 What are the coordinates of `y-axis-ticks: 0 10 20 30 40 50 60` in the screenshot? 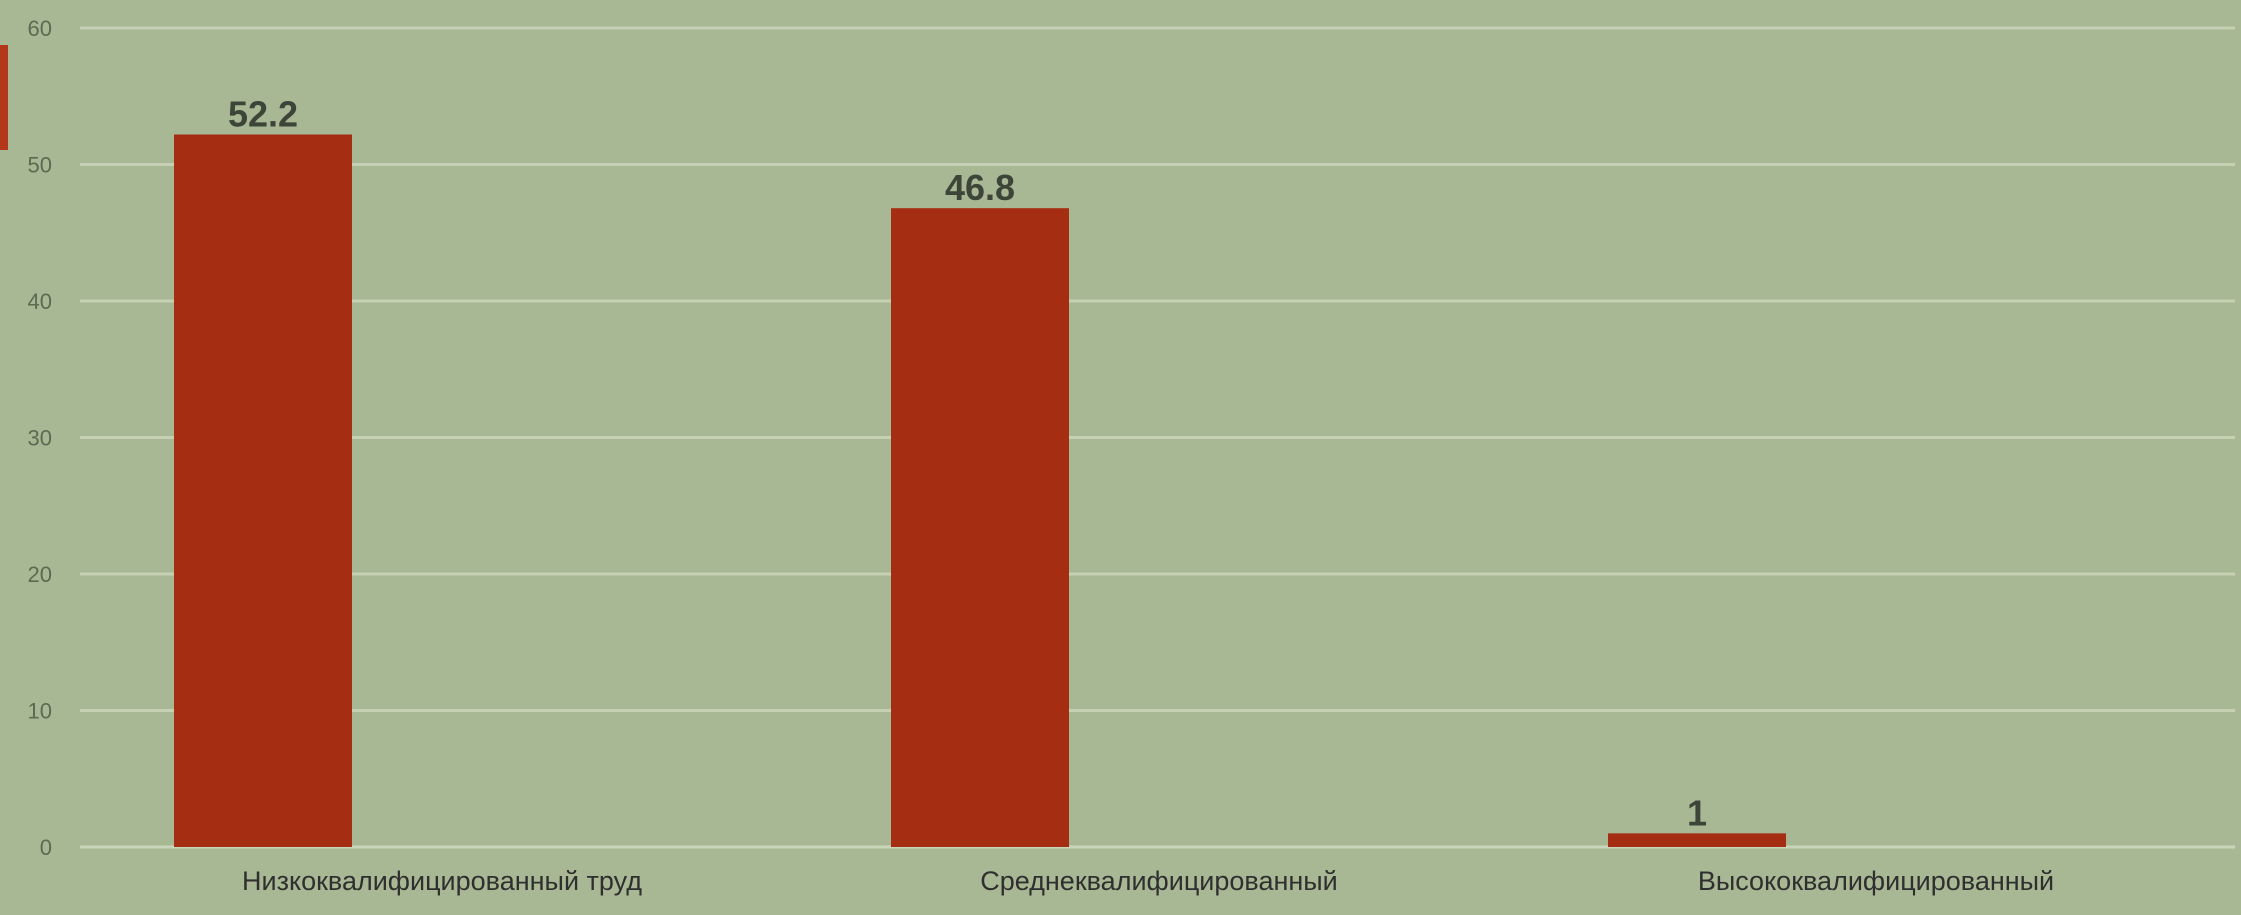 It's located at (40, 438).